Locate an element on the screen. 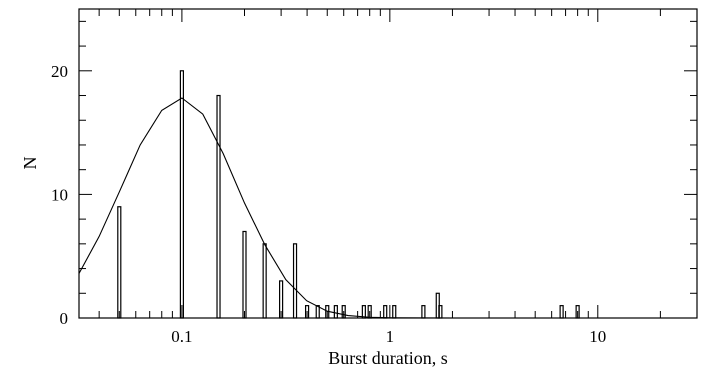 The width and height of the screenshot is (715, 373). x-axis-label: Burst duration, s is located at coordinates (388, 358).